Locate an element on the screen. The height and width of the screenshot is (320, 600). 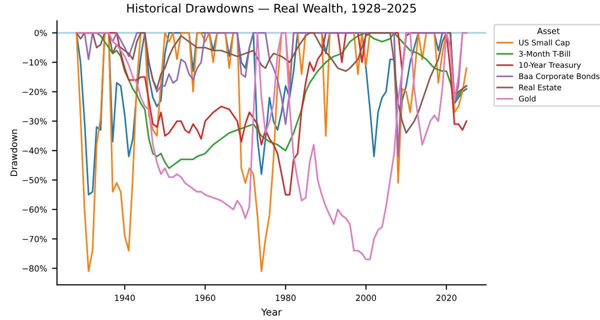
x-tick-label: 2000 is located at coordinates (366, 297).